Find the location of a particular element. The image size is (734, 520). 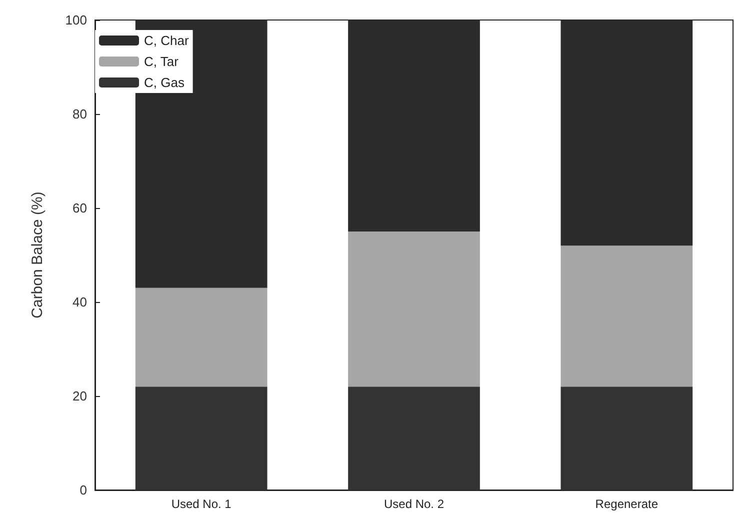

legend-label: C, Char is located at coordinates (167, 40).